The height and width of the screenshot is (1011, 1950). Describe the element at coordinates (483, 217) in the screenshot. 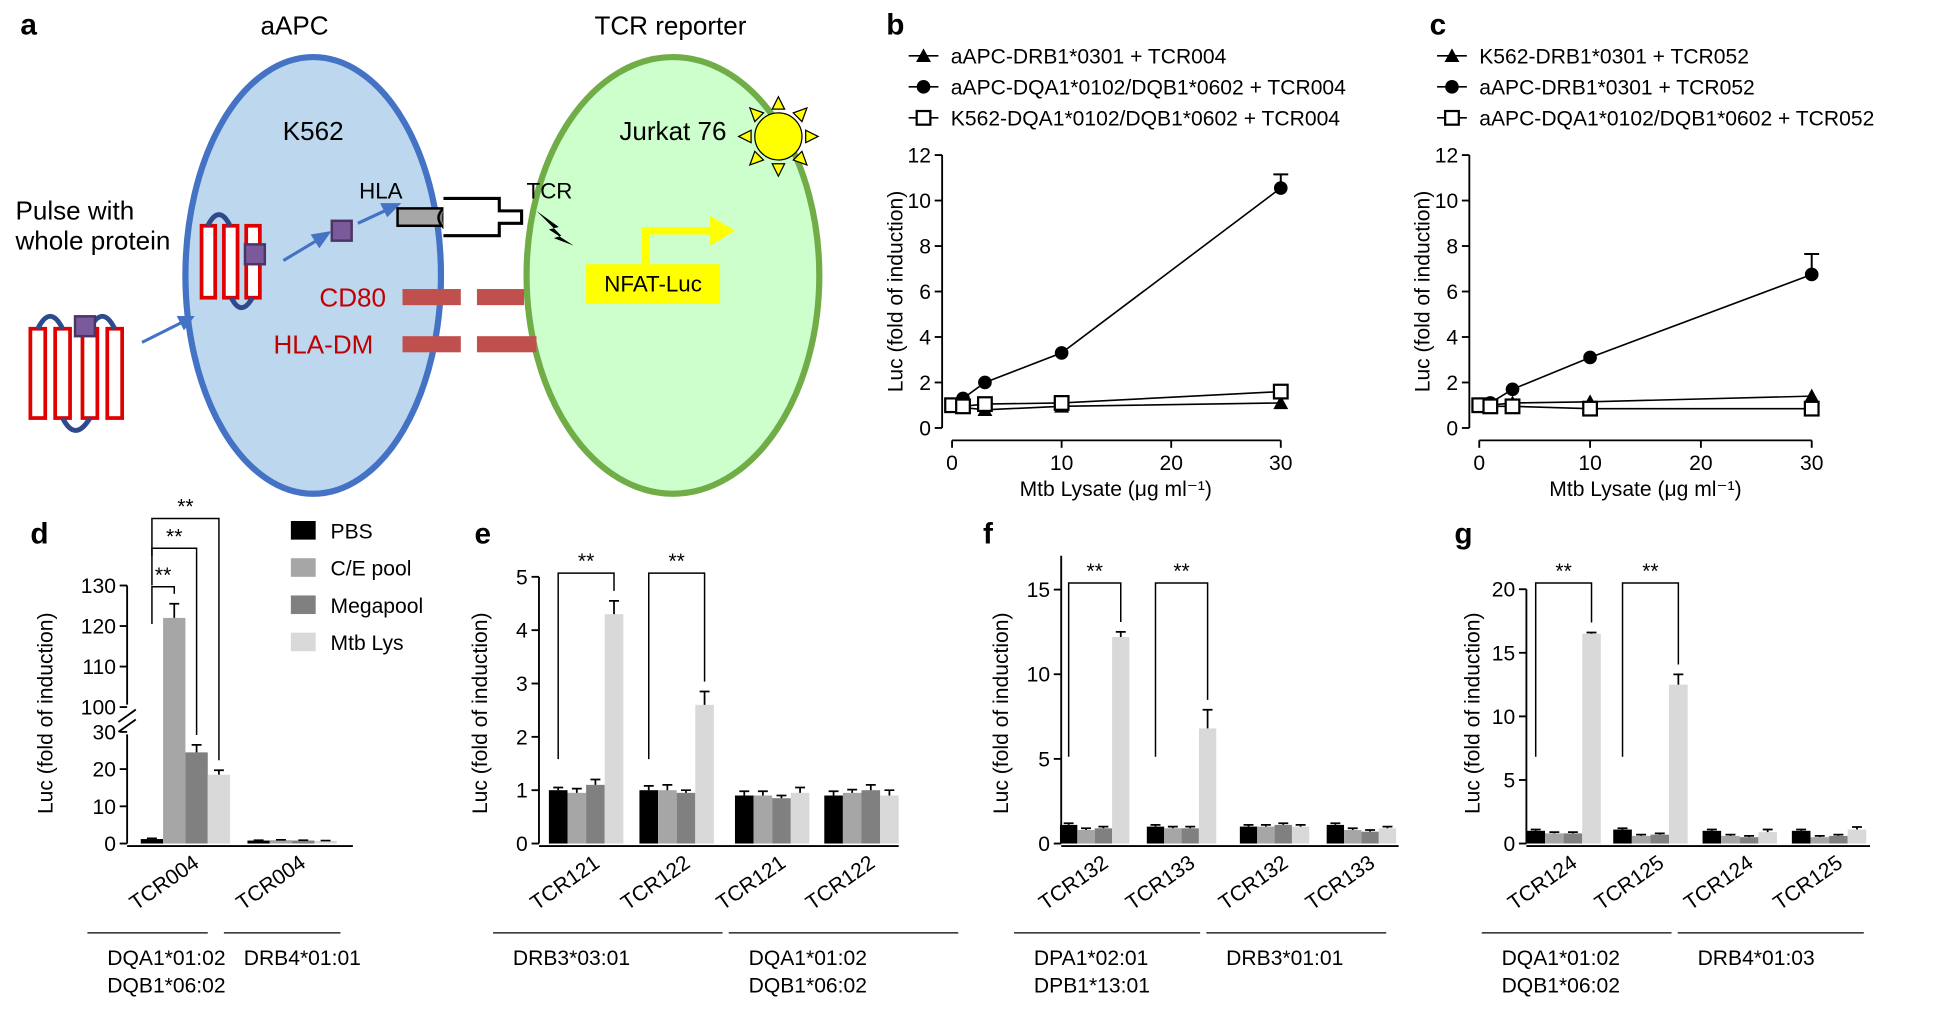

I see `tcr-molecule` at that location.